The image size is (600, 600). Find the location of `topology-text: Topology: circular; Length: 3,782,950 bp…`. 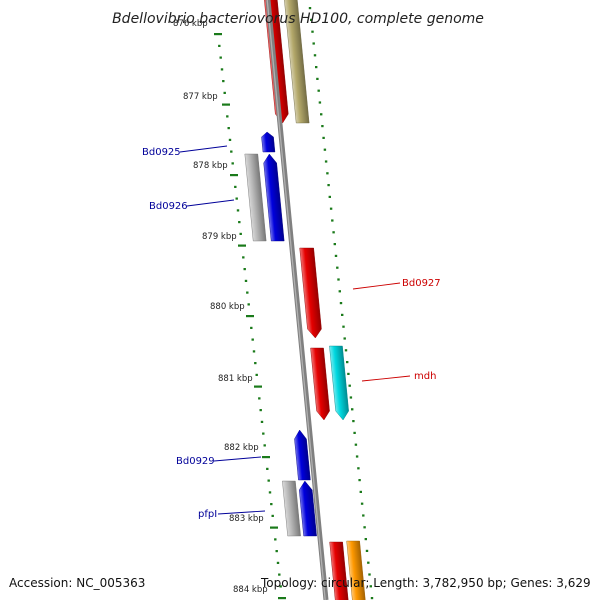

topology-text: Topology: circular; Length: 3,782,950 bp… is located at coordinates (425, 583).